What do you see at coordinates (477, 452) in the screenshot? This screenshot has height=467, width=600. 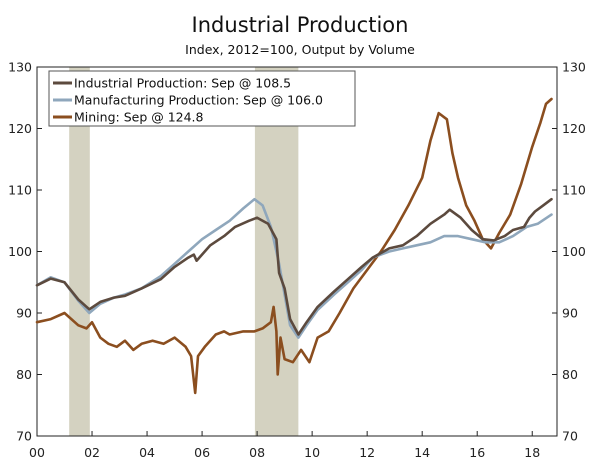 I see `x-tick-label: 16` at bounding box center [477, 452].